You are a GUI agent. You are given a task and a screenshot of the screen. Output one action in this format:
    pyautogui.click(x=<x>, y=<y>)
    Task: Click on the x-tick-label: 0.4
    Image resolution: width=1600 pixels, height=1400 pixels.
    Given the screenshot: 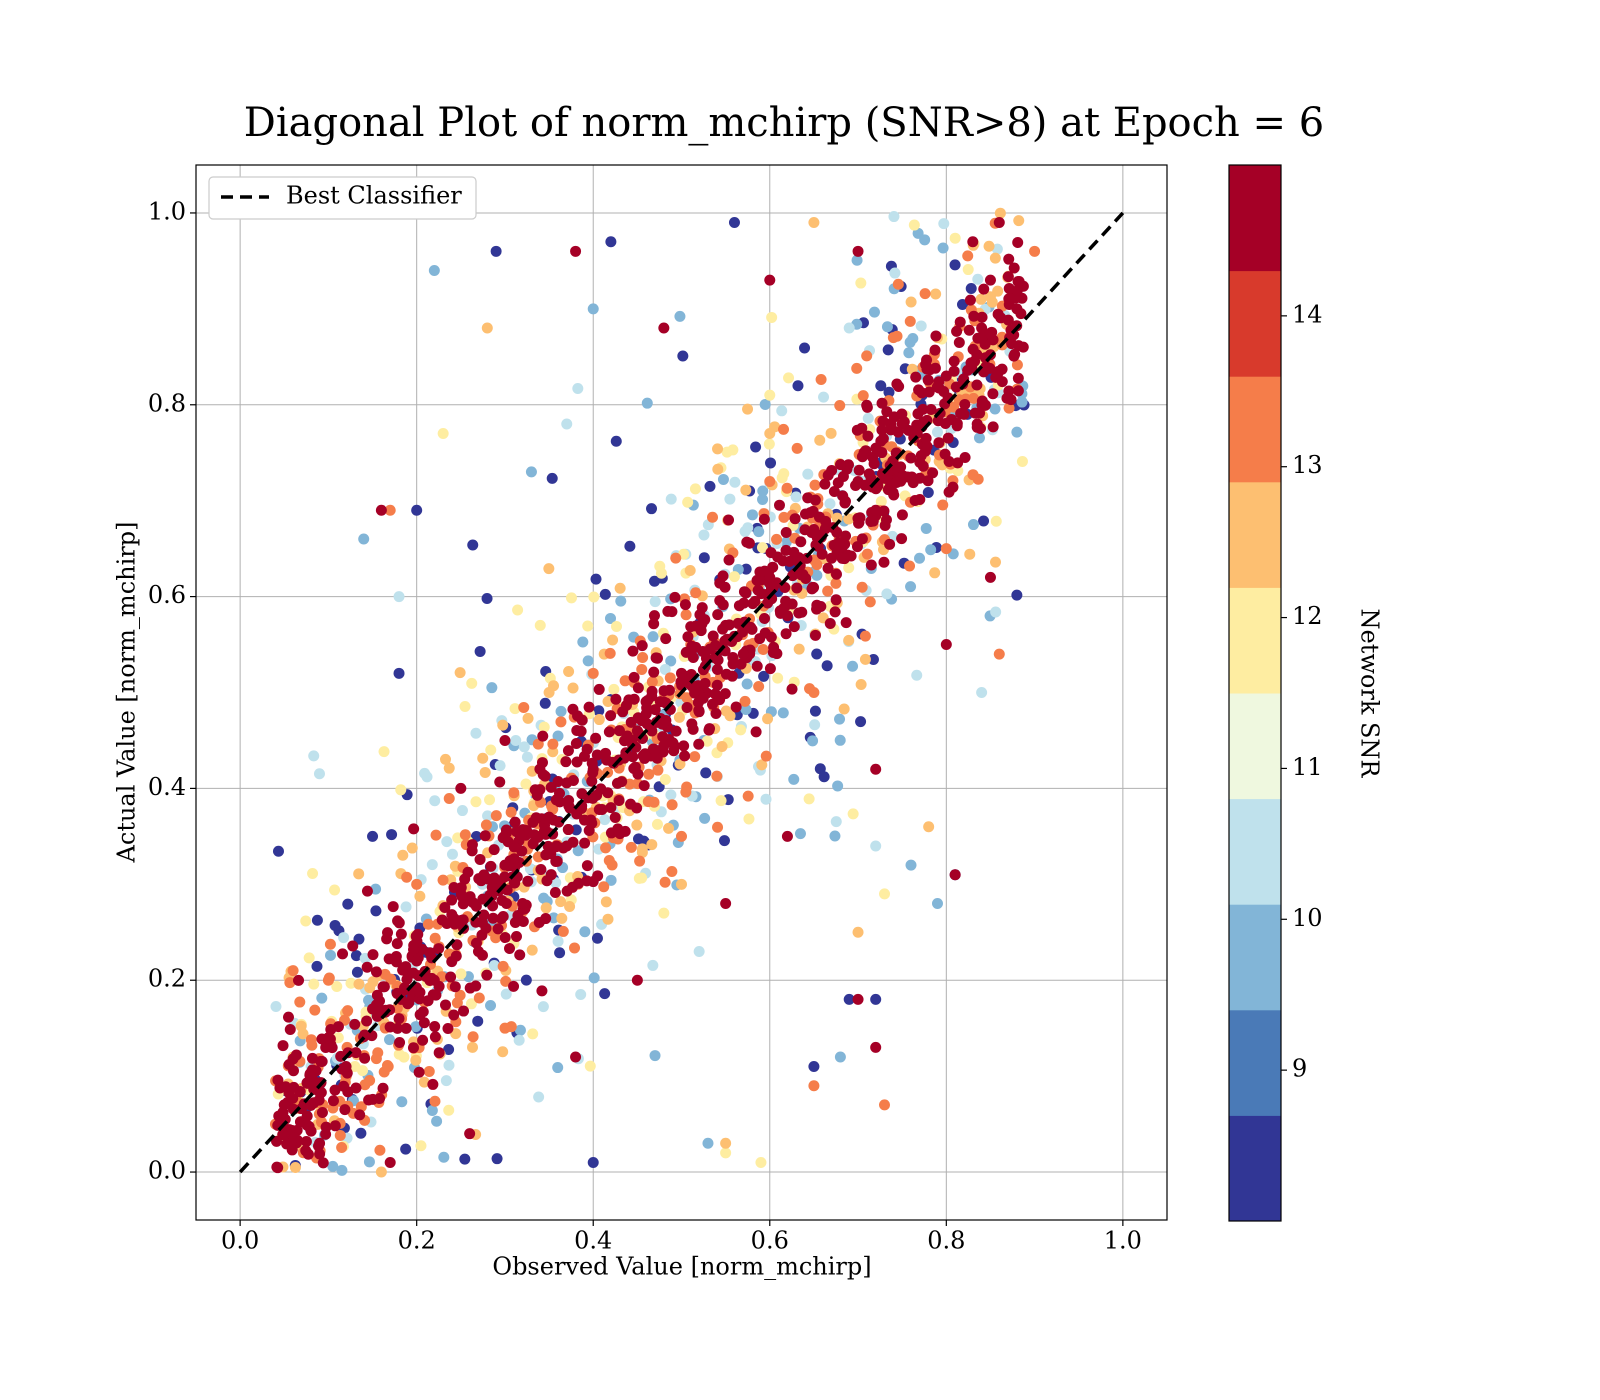 What is the action you would take?
    pyautogui.click(x=593, y=1241)
    